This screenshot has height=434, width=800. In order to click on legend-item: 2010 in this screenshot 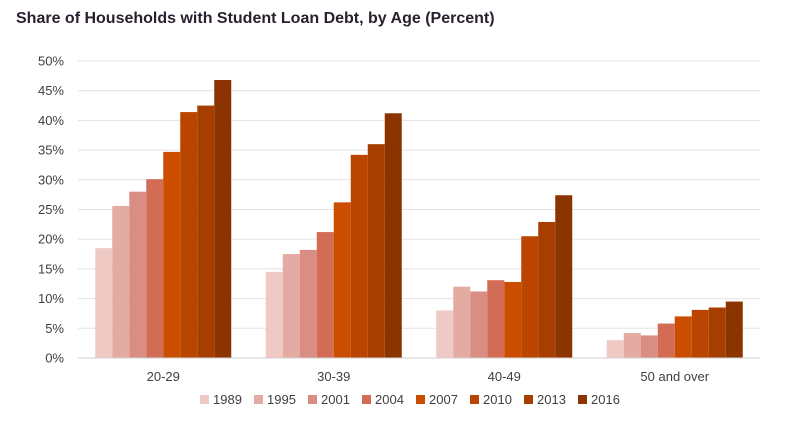, I will do `click(491, 399)`.